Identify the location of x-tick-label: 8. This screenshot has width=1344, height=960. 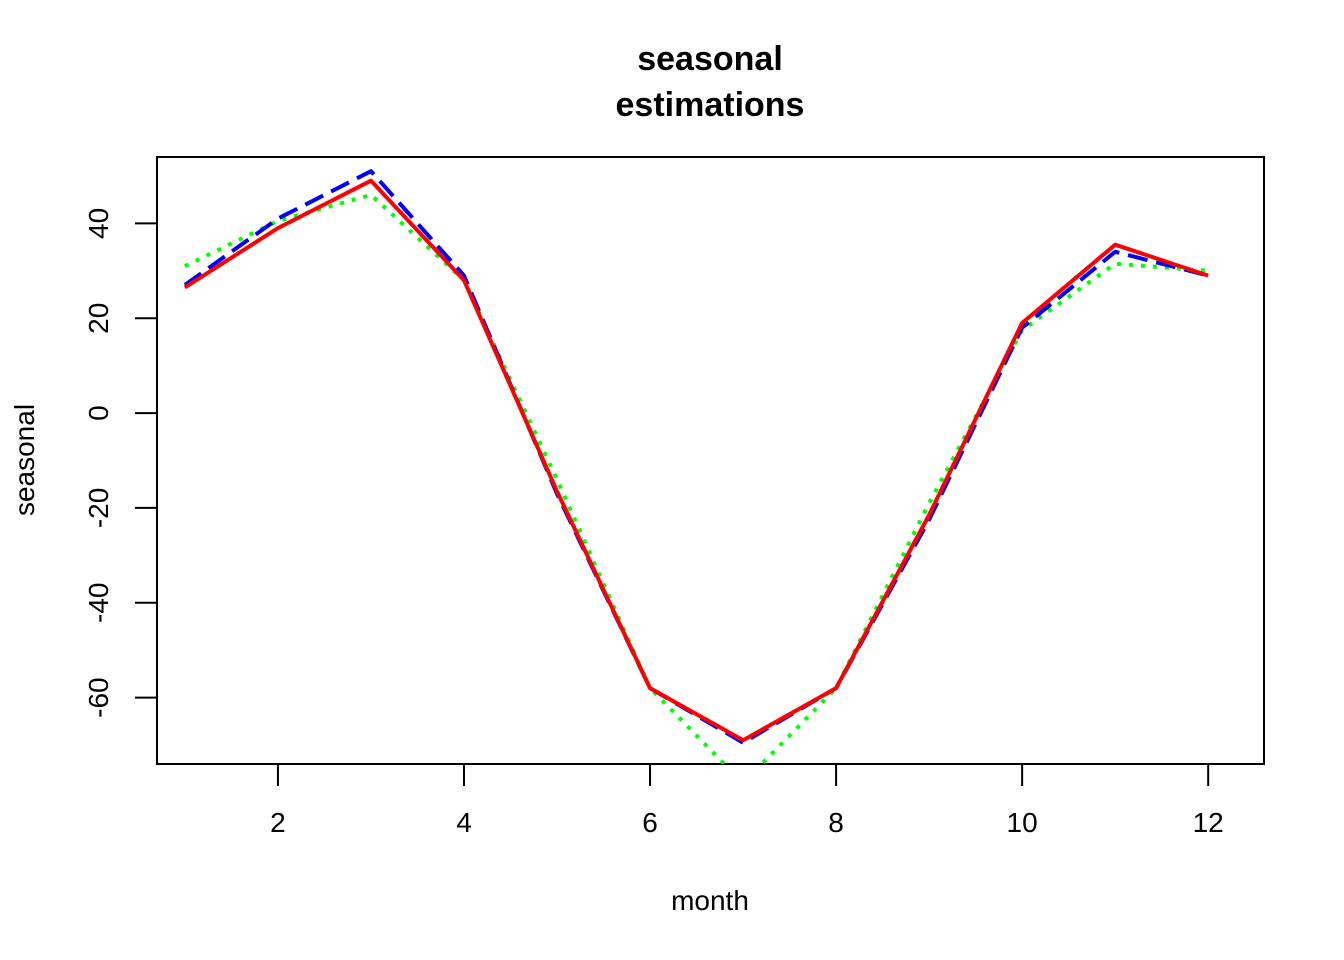
(836, 822).